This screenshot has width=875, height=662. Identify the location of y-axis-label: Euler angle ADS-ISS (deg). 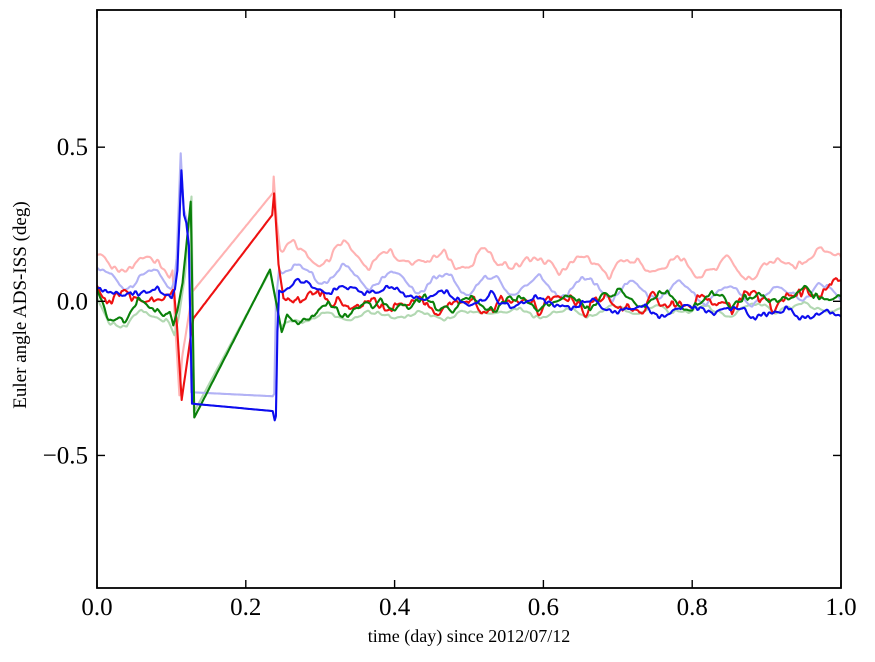
(20, 305).